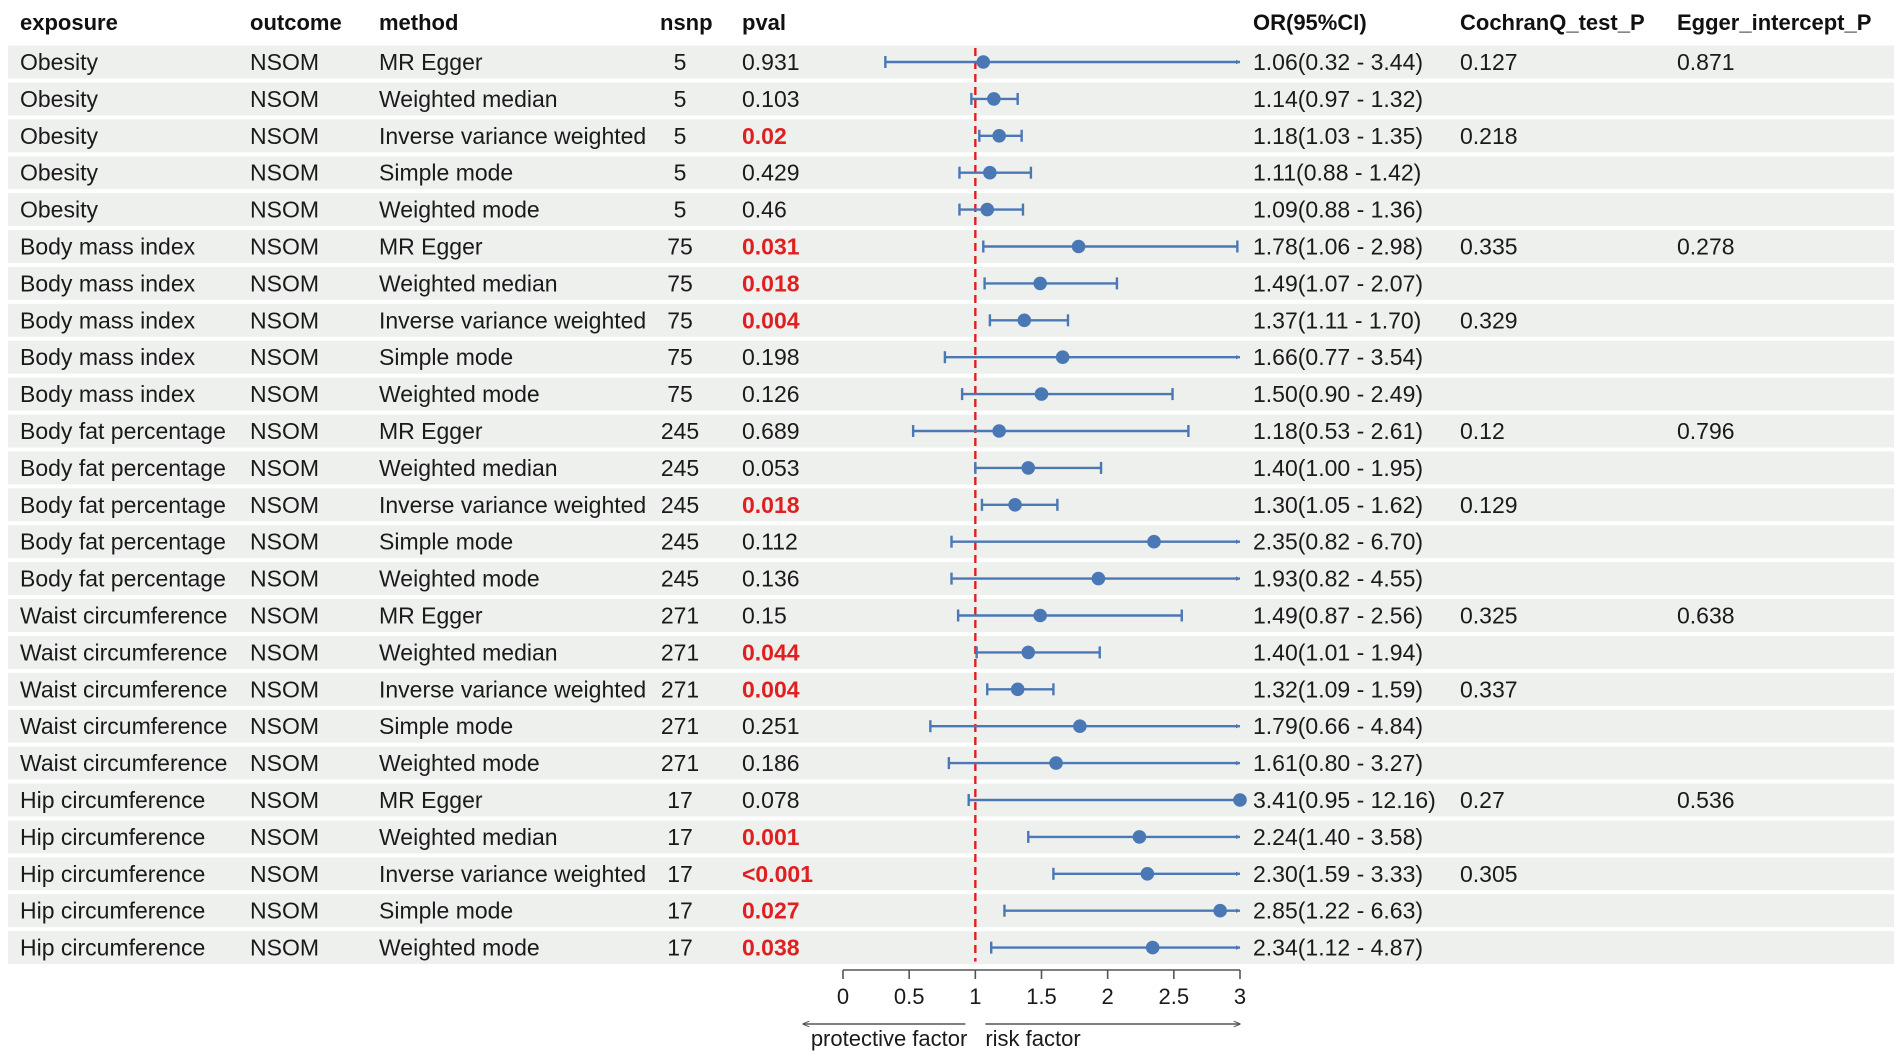 The height and width of the screenshot is (1063, 1902). Describe the element at coordinates (1108, 996) in the screenshot. I see `x-tick-label: 2` at that location.